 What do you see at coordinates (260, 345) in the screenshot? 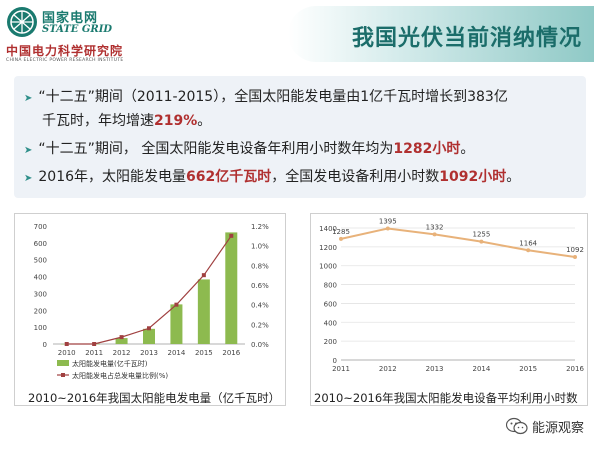
I see `y2-tick-label: 0.0%` at bounding box center [260, 345].